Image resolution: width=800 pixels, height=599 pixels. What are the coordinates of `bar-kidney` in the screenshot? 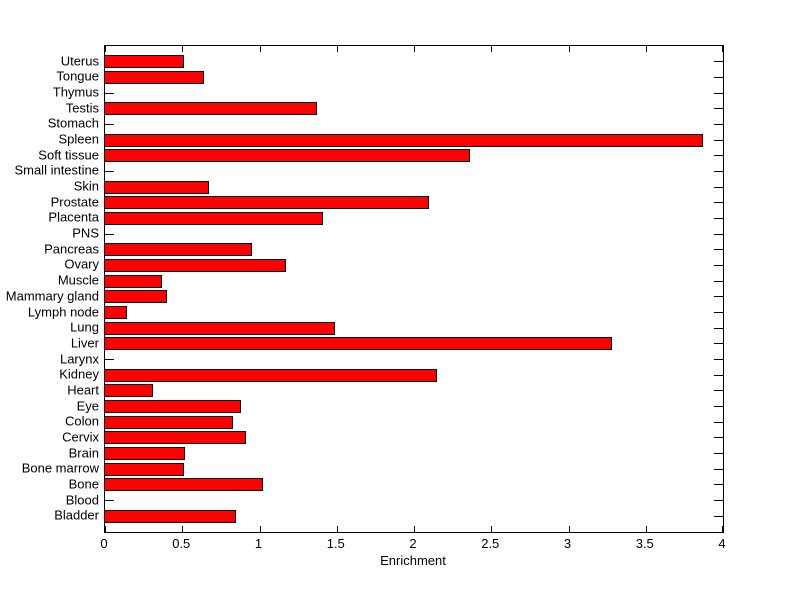 It's located at (271, 375).